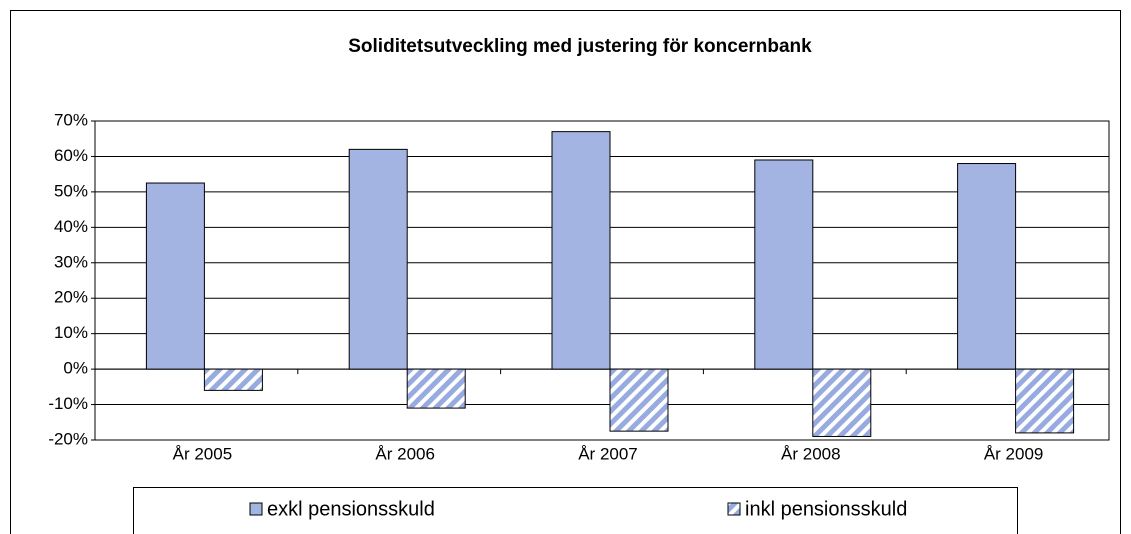  What do you see at coordinates (68, 403) in the screenshot?
I see `y-tick-label: -10%` at bounding box center [68, 403].